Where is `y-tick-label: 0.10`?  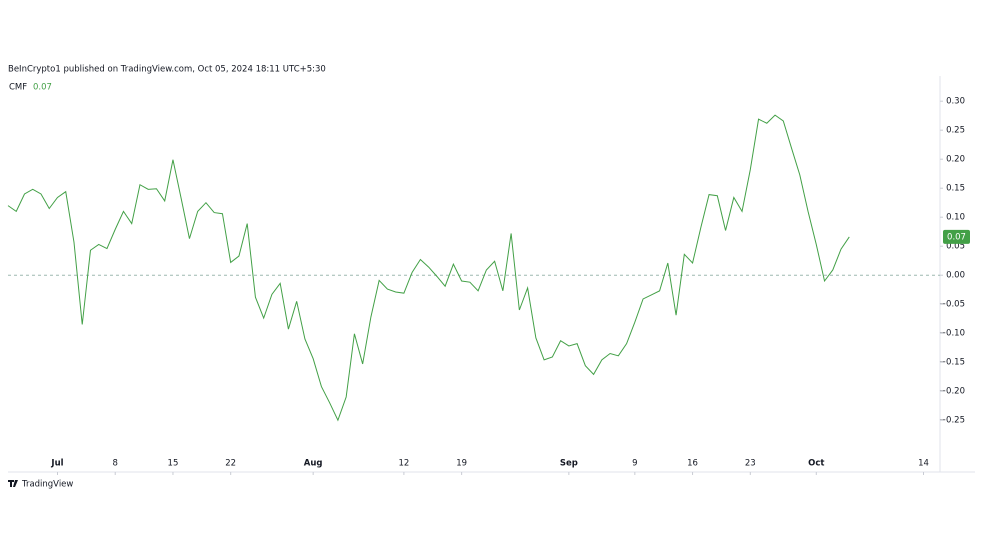
y-tick-label: 0.10 is located at coordinates (955, 218).